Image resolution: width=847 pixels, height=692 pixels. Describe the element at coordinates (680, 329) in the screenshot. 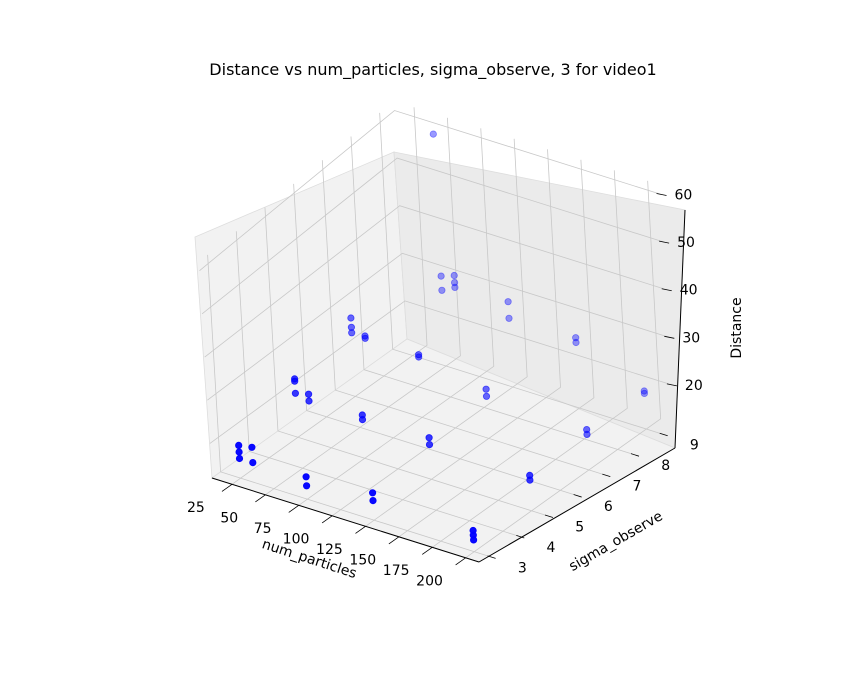

I see `z-axis-line` at that location.